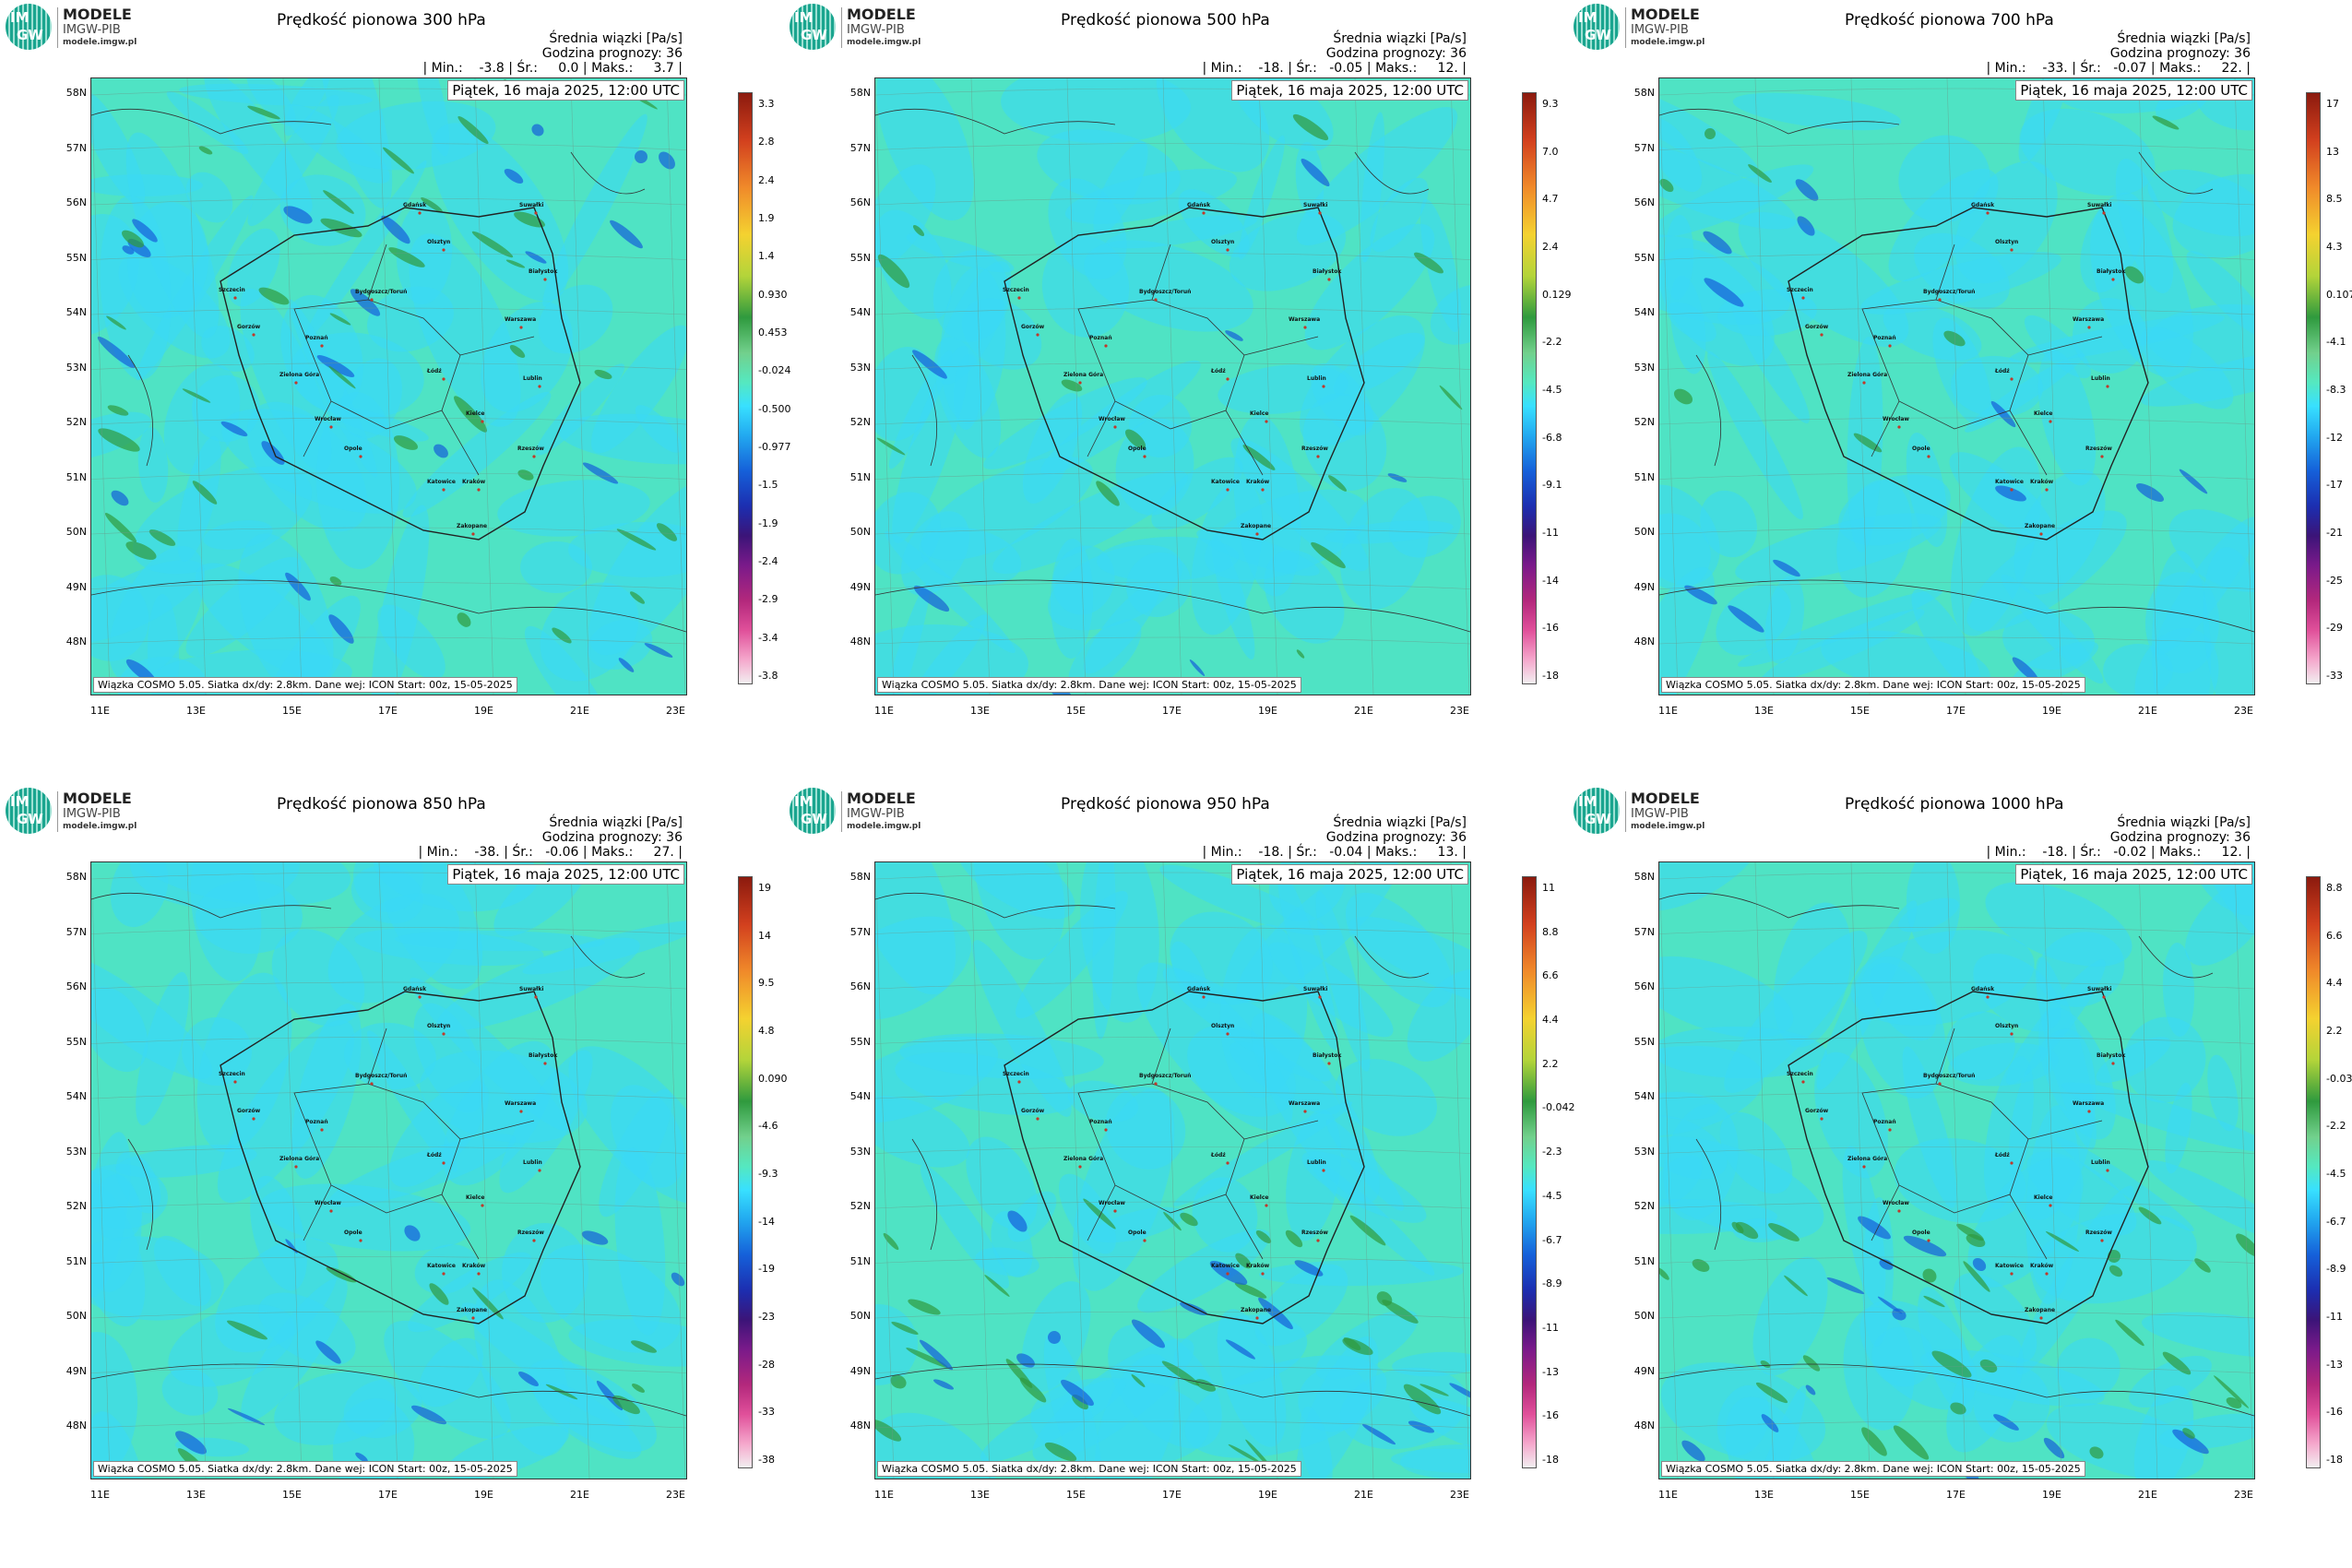 Image resolution: width=2352 pixels, height=1568 pixels. What do you see at coordinates (860, 422) in the screenshot?
I see `latitude-tick-label: 52N` at bounding box center [860, 422].